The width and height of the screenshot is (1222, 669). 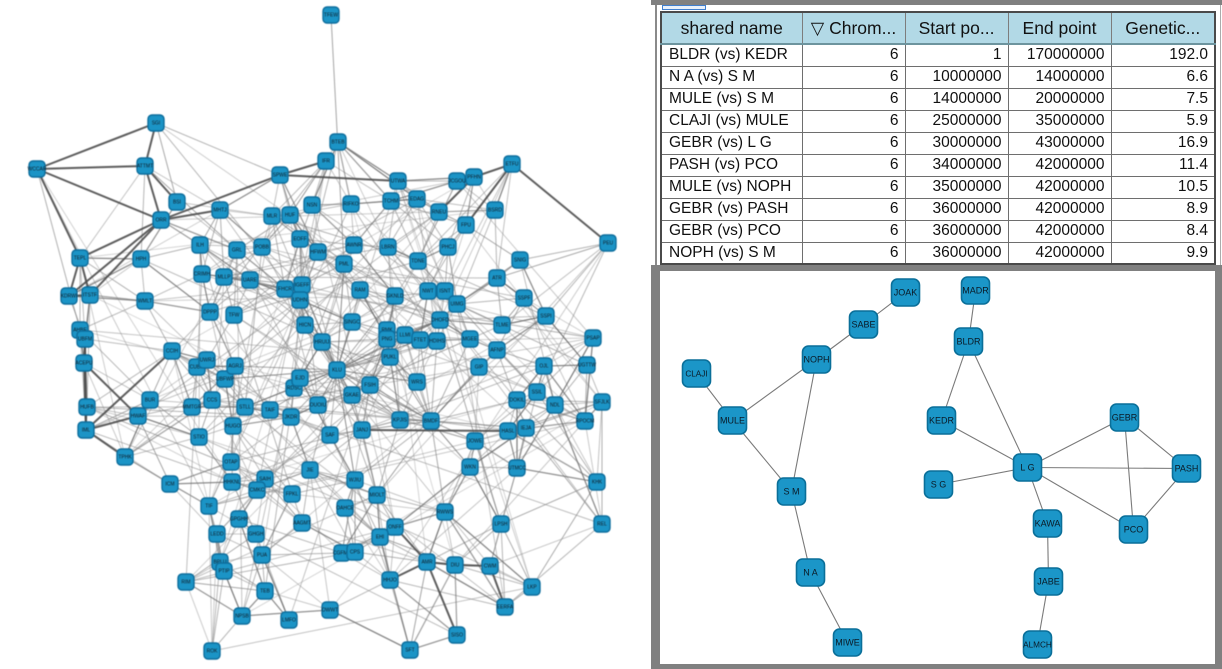 What do you see at coordinates (292, 495) in the screenshot?
I see `svg-text: FPKL` at bounding box center [292, 495].